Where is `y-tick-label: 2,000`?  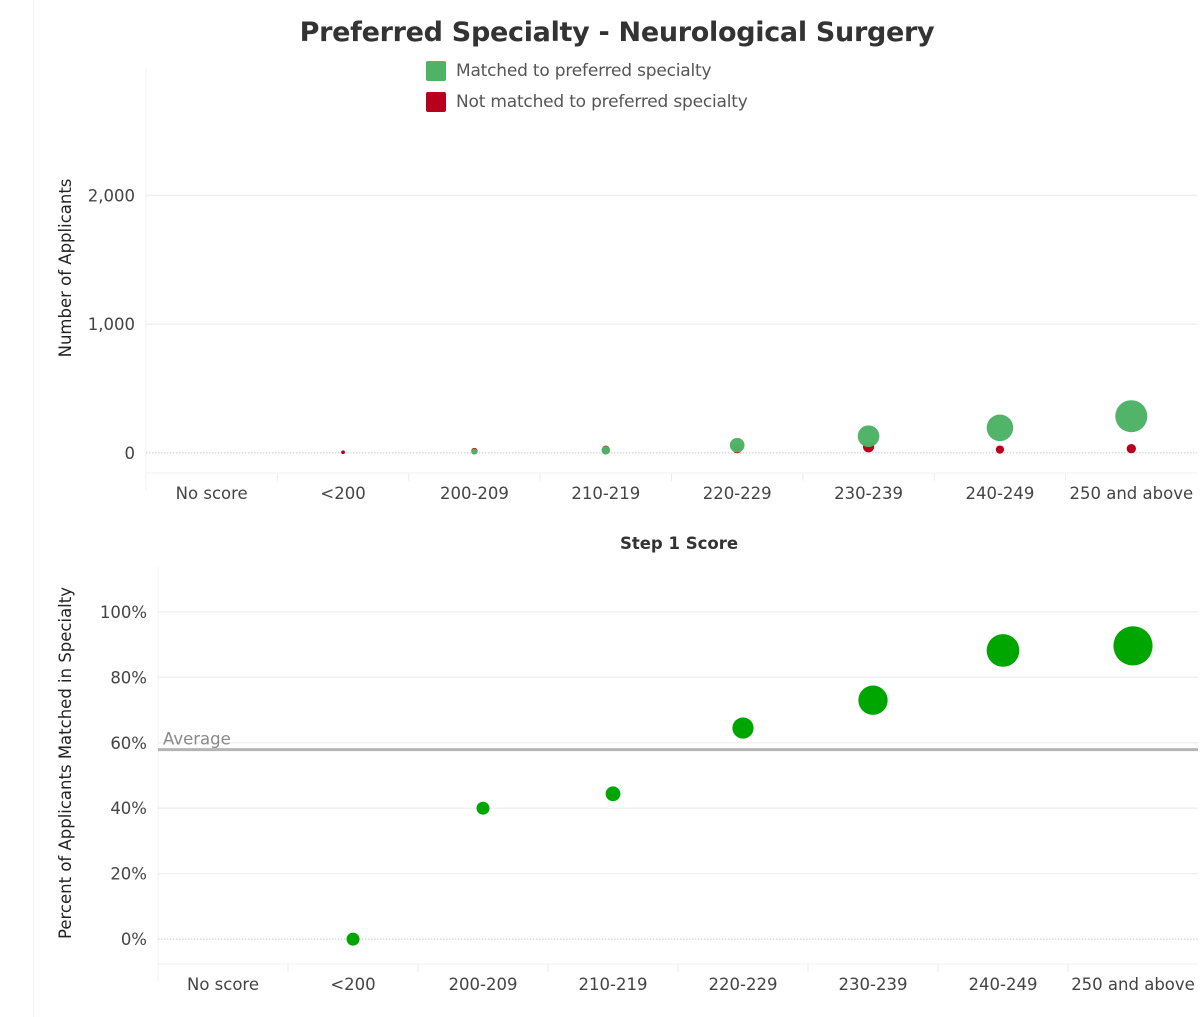
y-tick-label: 2,000 is located at coordinates (111, 195).